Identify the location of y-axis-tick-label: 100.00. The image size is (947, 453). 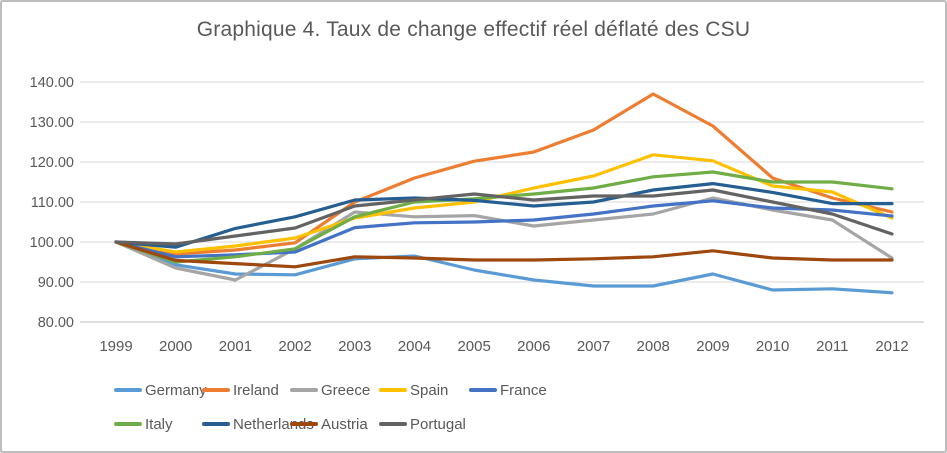
(52, 243).